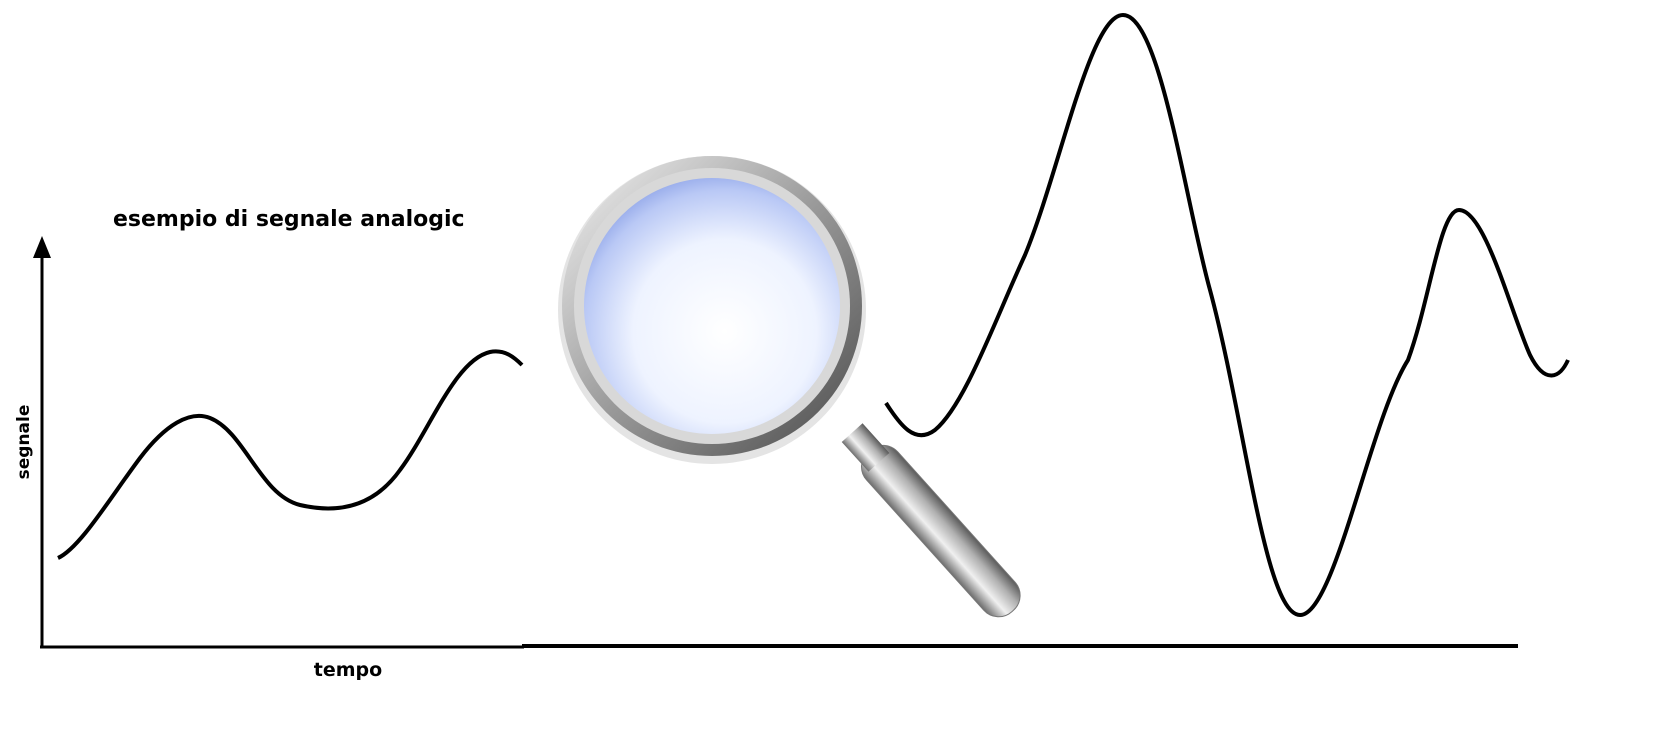 This screenshot has height=729, width=1679. Describe the element at coordinates (289, 219) in the screenshot. I see `title: esempio di segnale analogic` at that location.